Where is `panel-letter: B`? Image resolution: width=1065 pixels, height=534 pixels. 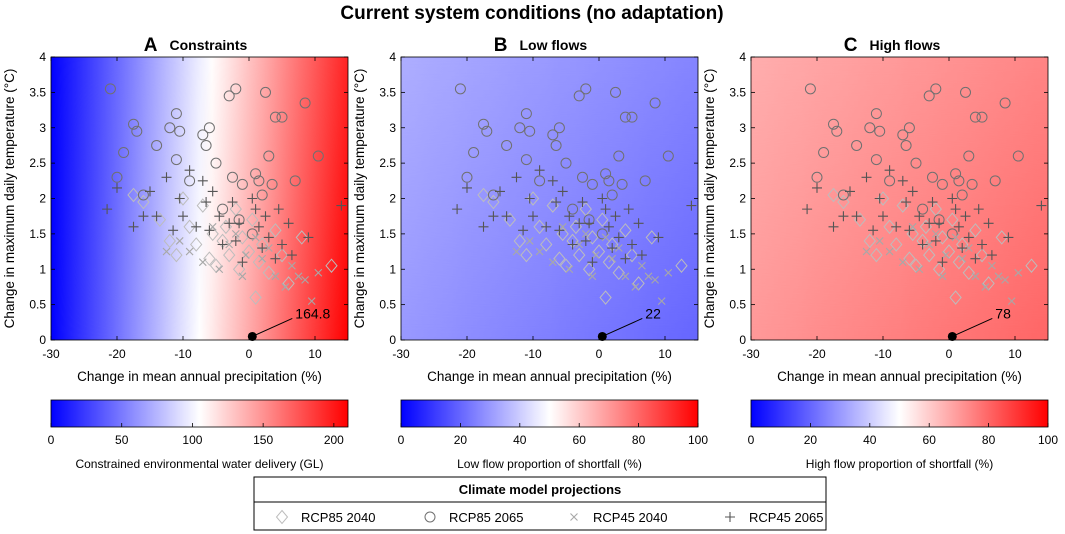
panel-letter: B is located at coordinates (501, 45).